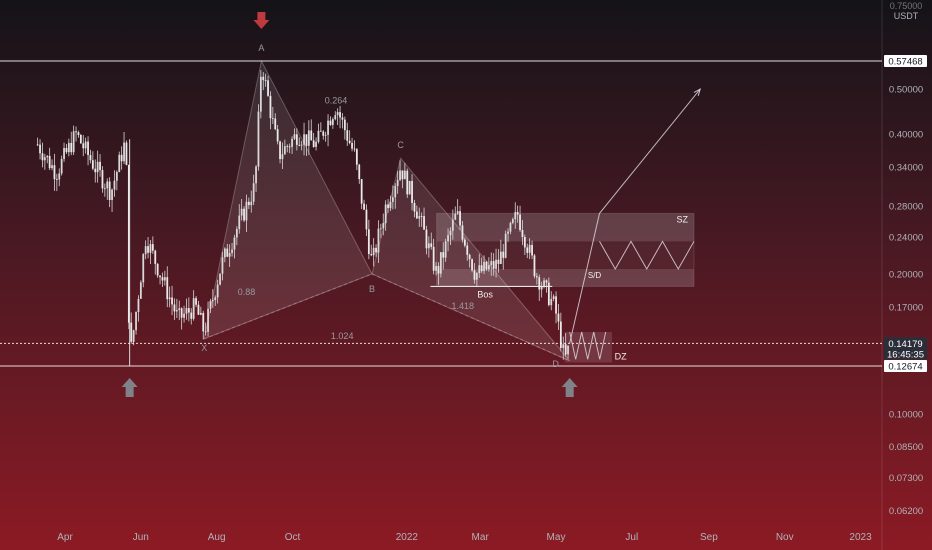 The height and width of the screenshot is (550, 932). I want to click on pattern-point-x: X, so click(204, 348).